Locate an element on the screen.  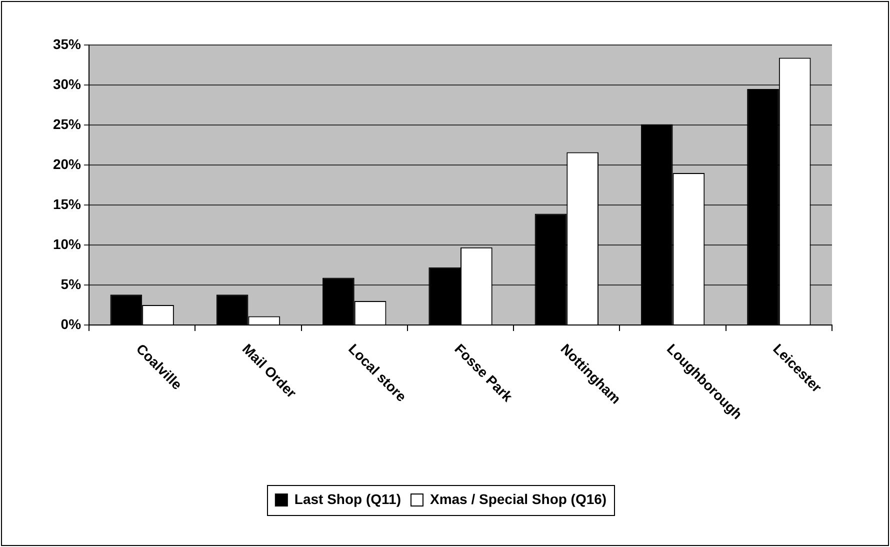
y-tick-label: 30% is located at coordinates (67, 84).